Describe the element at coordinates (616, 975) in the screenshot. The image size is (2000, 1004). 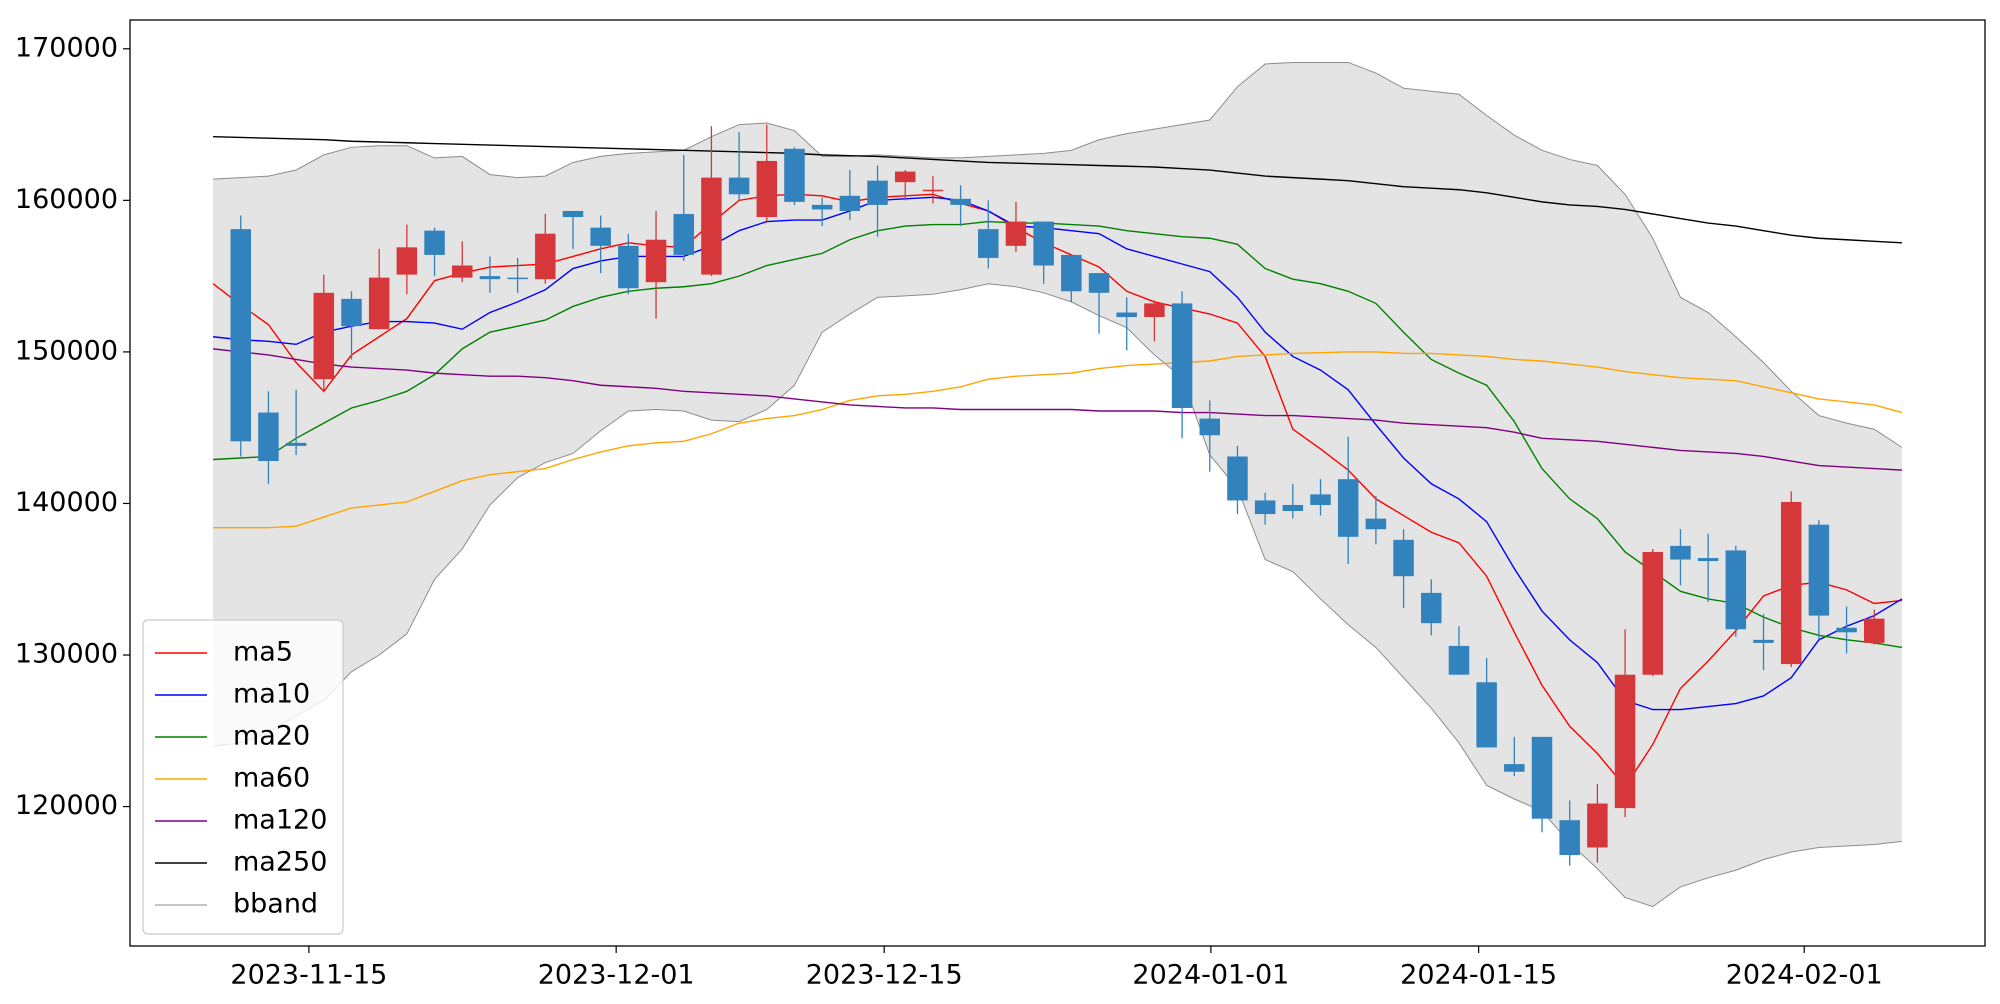
I see `x-tick-label: 2023-12-01` at that location.